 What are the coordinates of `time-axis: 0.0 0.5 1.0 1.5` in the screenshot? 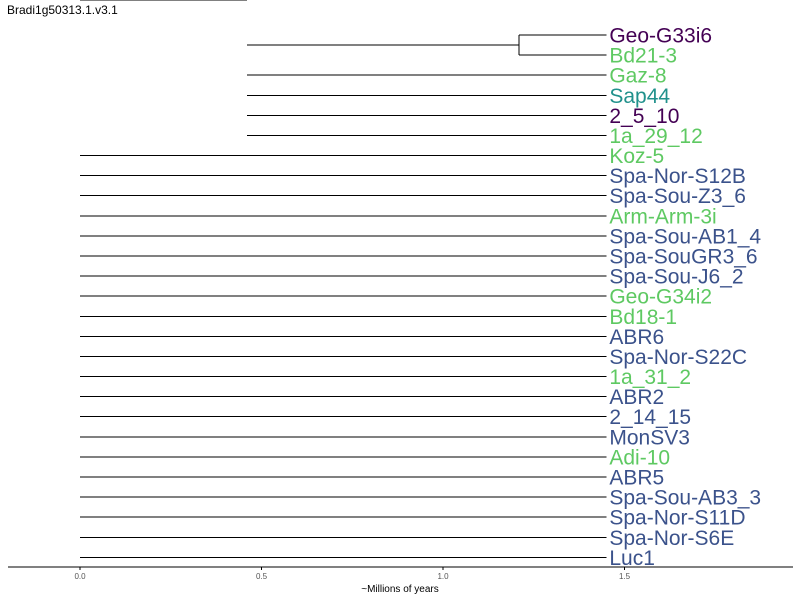 It's located at (400, 573).